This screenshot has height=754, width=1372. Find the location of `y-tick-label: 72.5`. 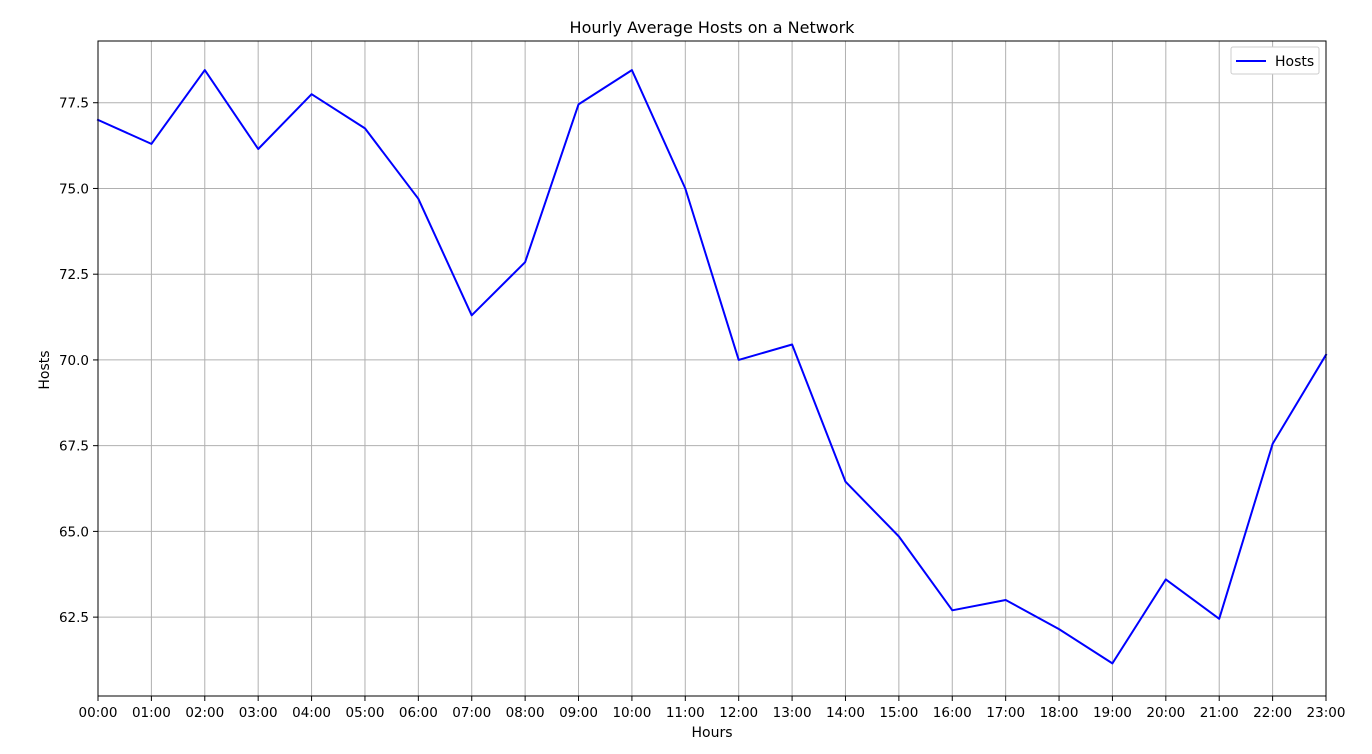

y-tick-label: 72.5 is located at coordinates (74, 275).